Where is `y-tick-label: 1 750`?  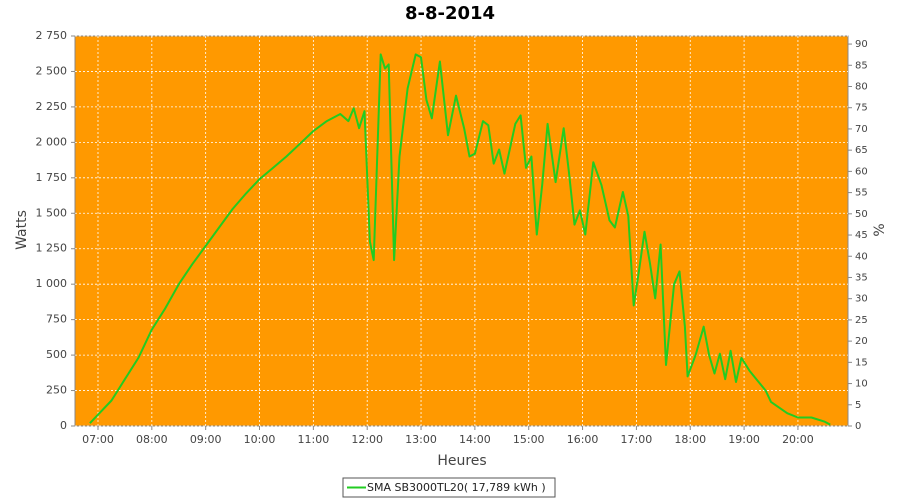
y-tick-label: 1 750 is located at coordinates (52, 177).